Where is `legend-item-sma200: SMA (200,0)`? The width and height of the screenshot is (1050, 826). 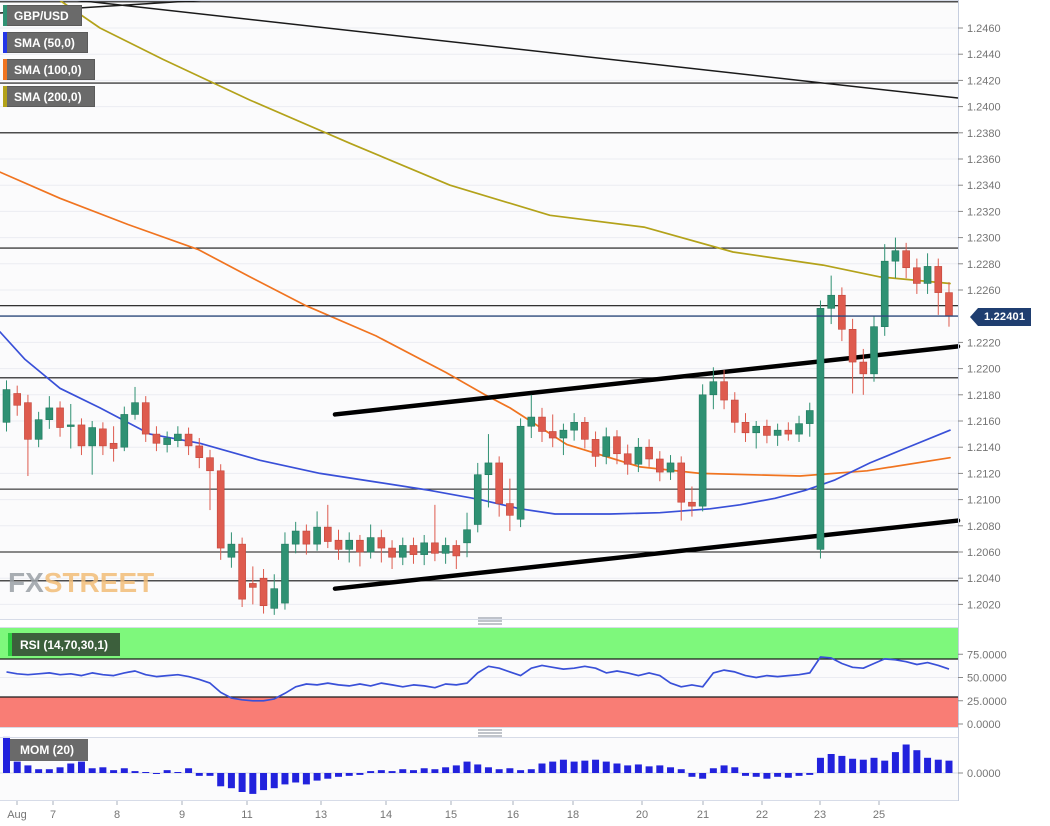
legend-item-sma200: SMA (200,0) is located at coordinates (49, 96).